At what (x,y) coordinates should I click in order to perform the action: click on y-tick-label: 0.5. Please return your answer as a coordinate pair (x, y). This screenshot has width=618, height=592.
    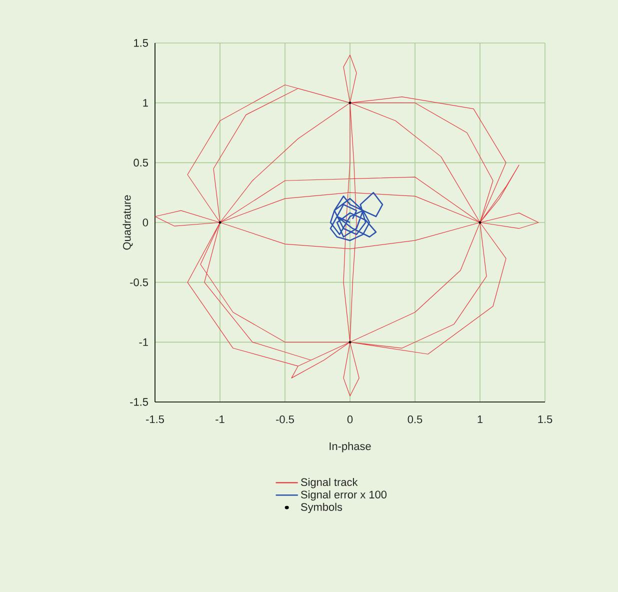
    Looking at the image, I should click on (141, 162).